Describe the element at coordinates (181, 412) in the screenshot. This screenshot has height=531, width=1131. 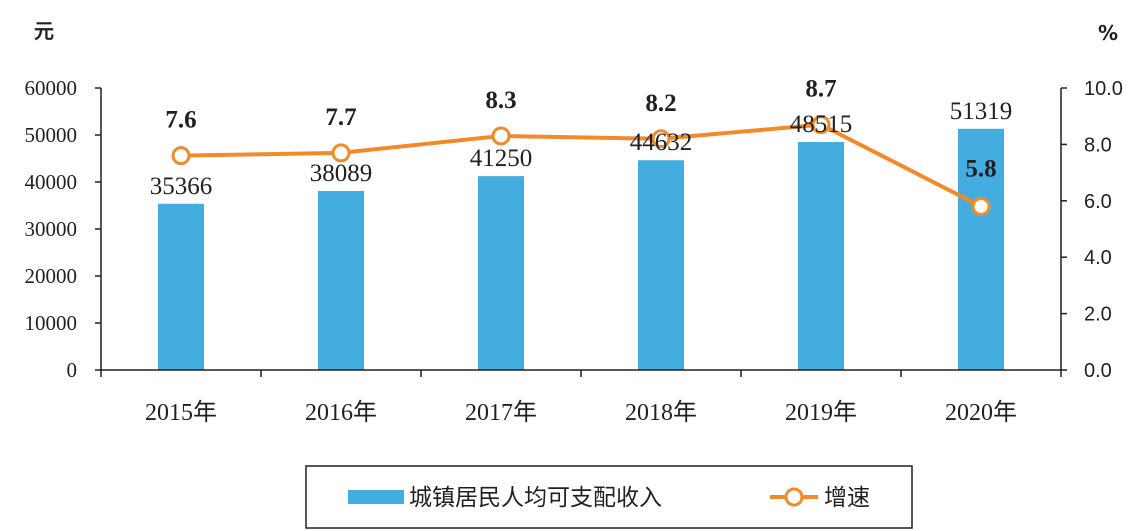
I see `x-axis-tick-label: 2015年` at that location.